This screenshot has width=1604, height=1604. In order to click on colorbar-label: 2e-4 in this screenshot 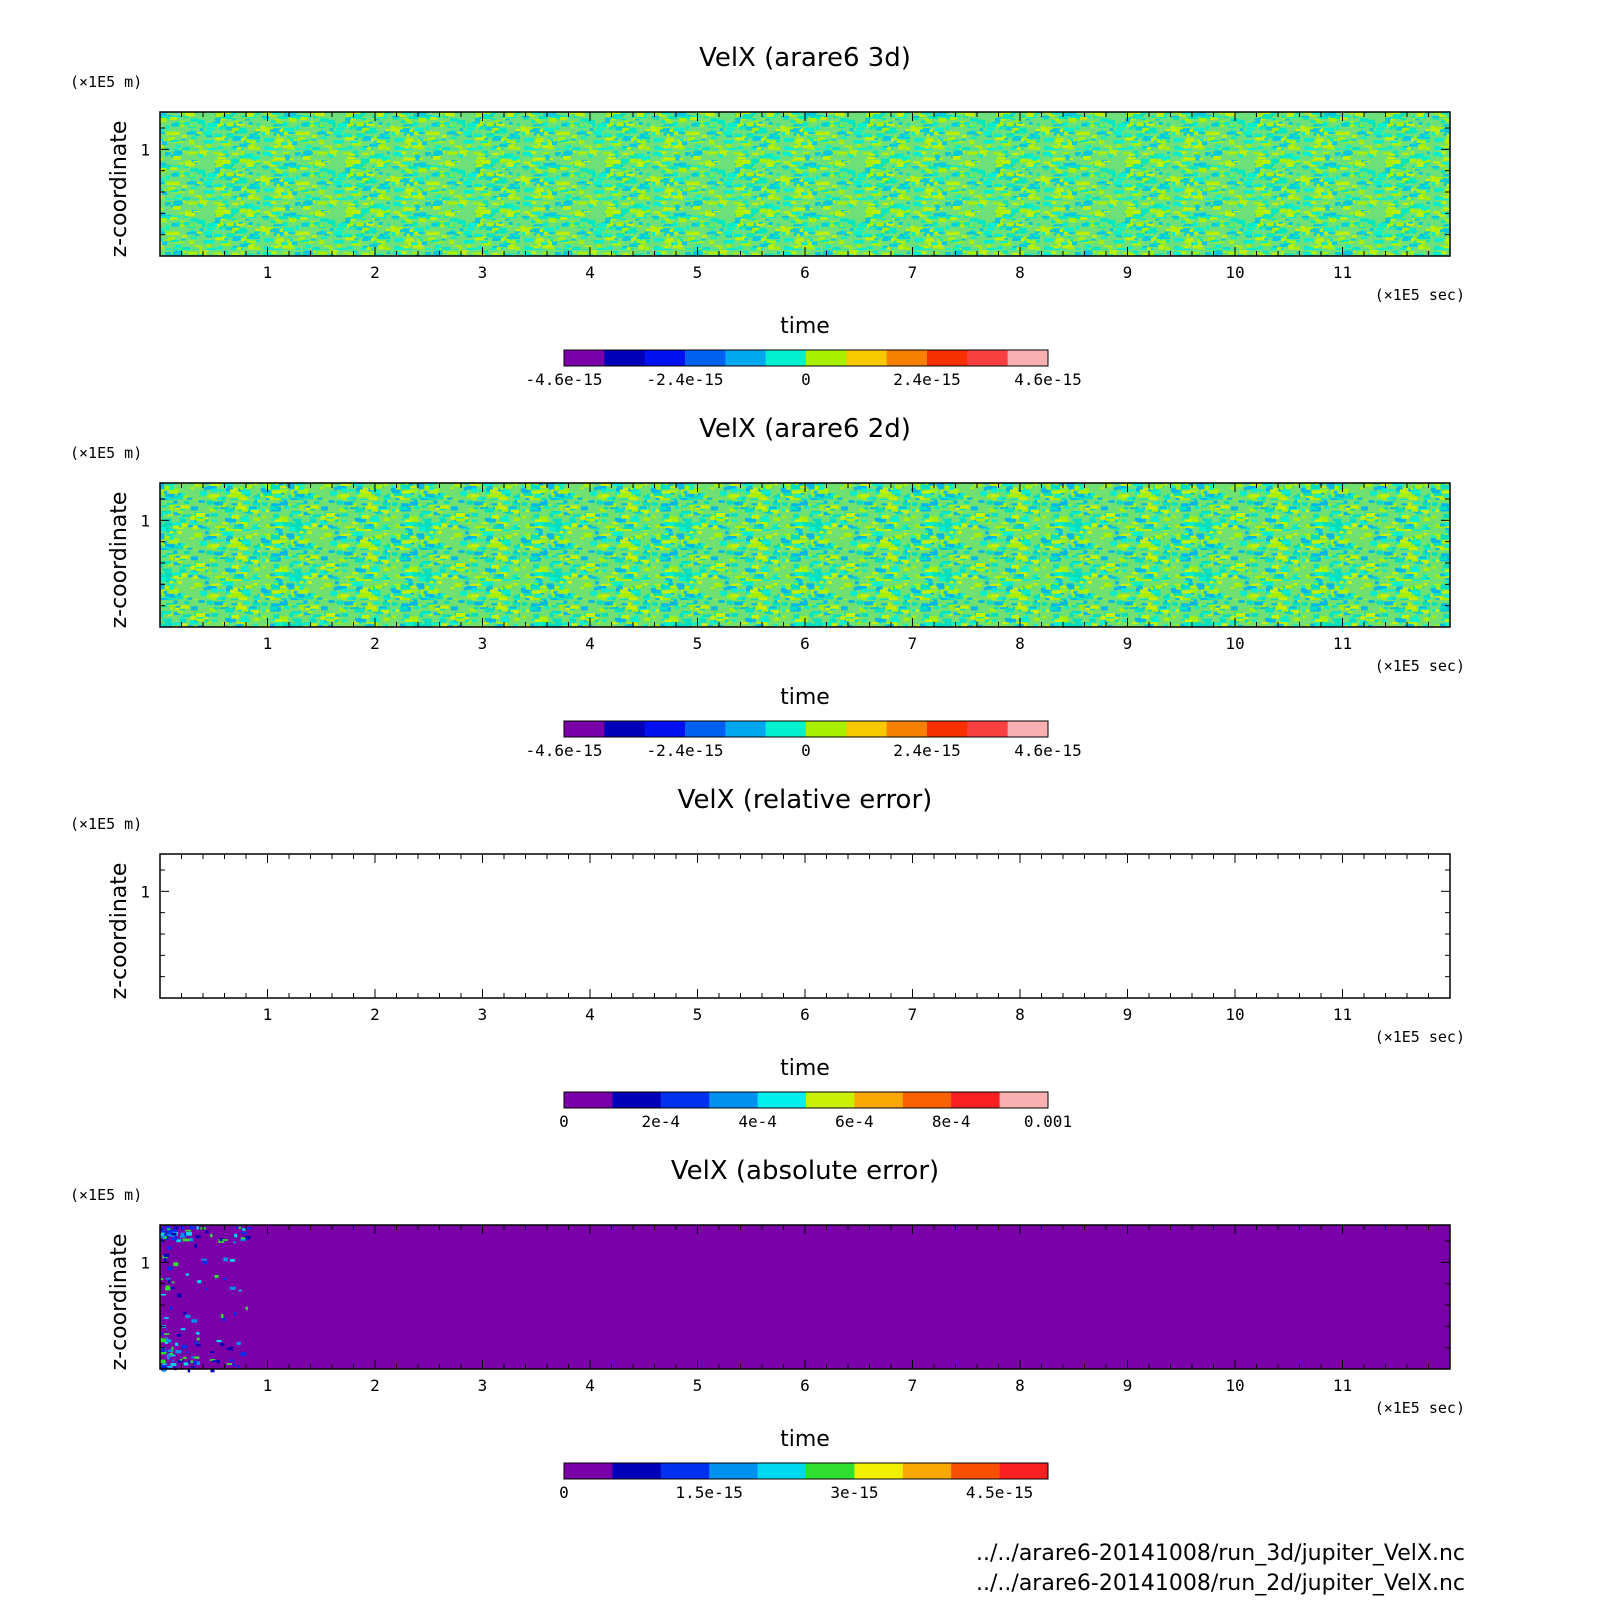, I will do `click(661, 1121)`.